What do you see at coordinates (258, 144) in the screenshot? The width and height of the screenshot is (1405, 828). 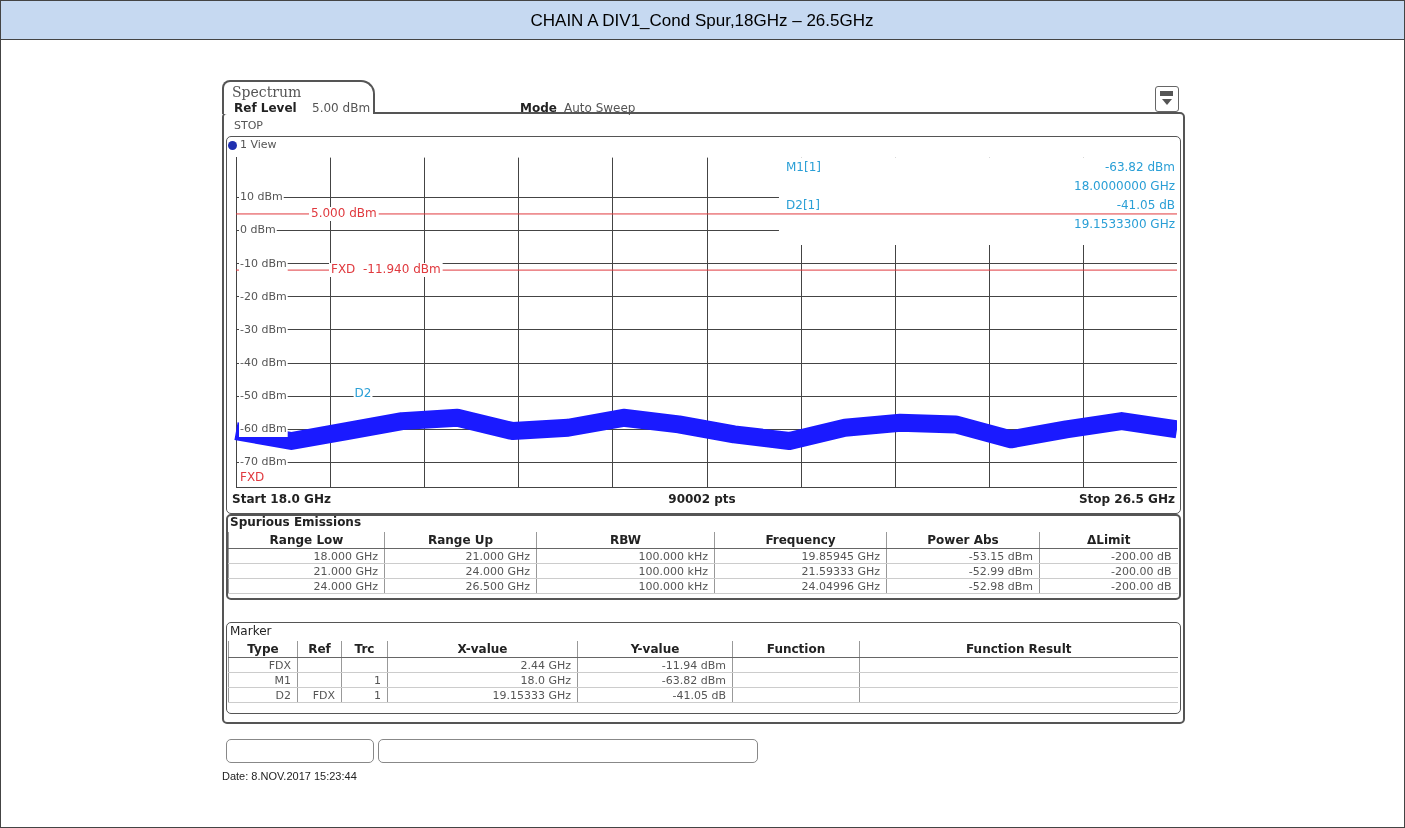 I see `text: 1 View` at bounding box center [258, 144].